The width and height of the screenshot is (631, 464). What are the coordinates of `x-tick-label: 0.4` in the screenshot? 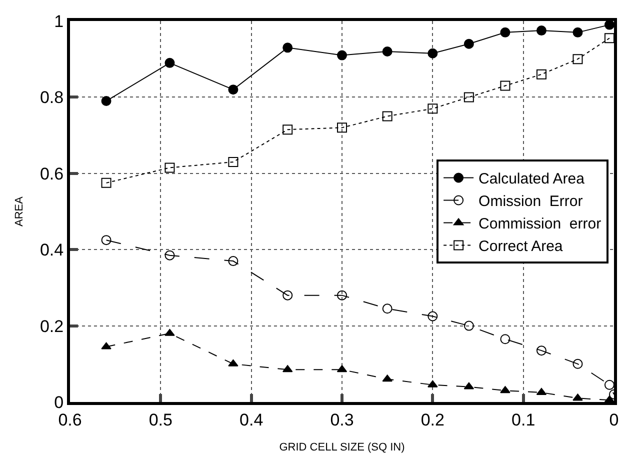 It's located at (252, 420).